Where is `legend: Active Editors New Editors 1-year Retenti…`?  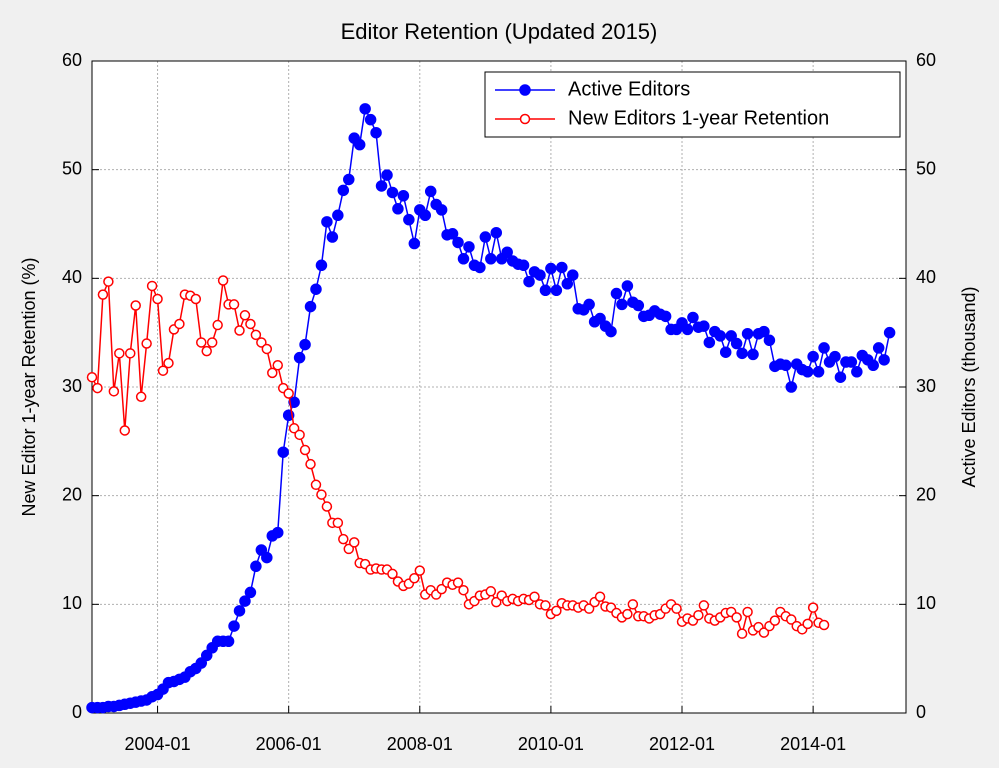
legend: Active Editors New Editors 1-year Retenti… is located at coordinates (692, 104).